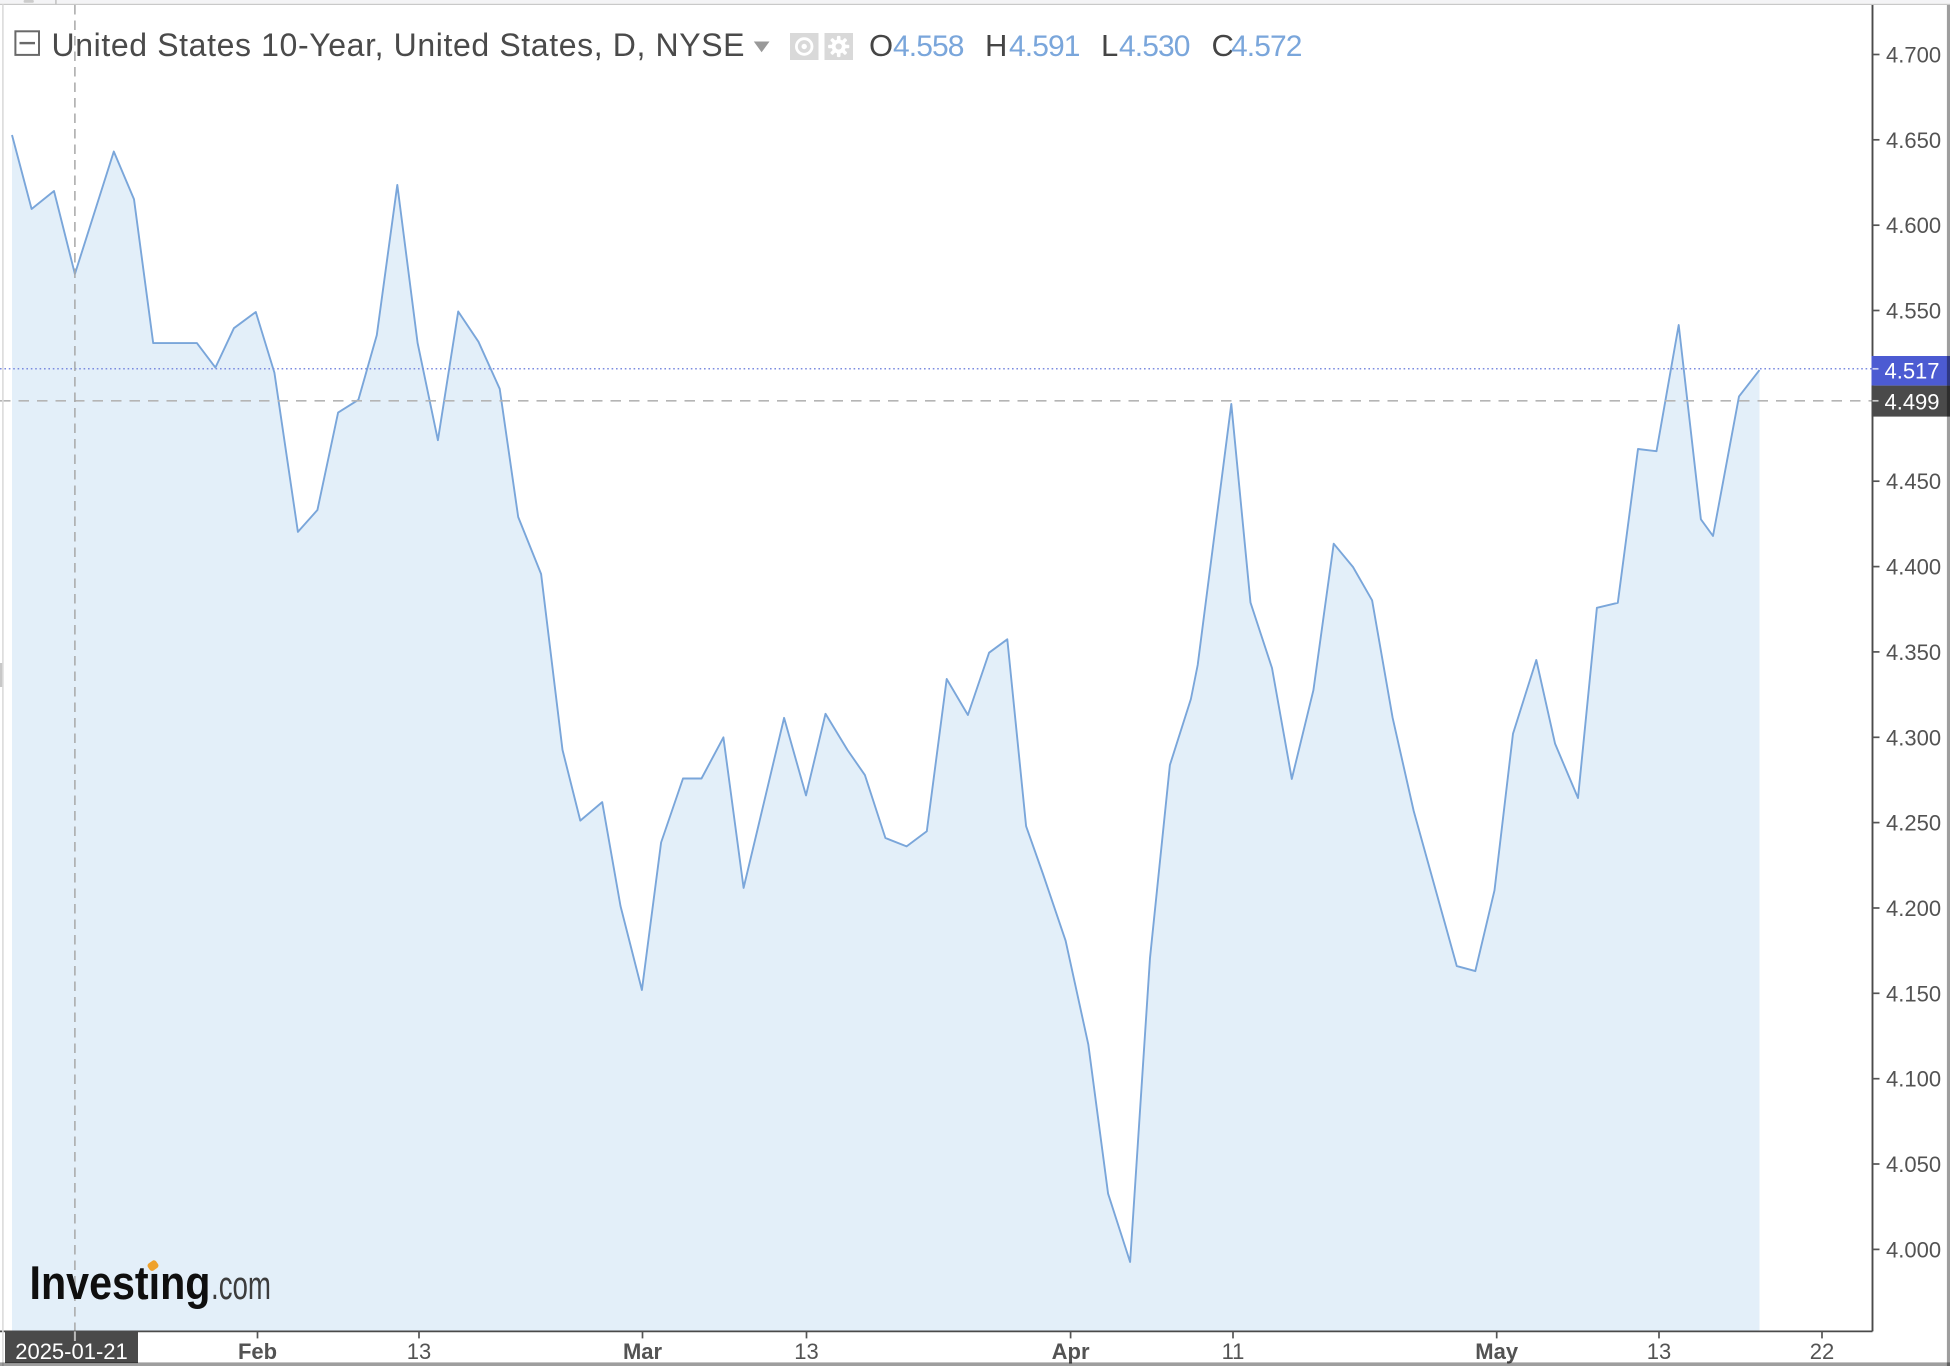 This screenshot has height=1366, width=1950. What do you see at coordinates (1911, 371) in the screenshot?
I see `svg-text: 4.517` at bounding box center [1911, 371].